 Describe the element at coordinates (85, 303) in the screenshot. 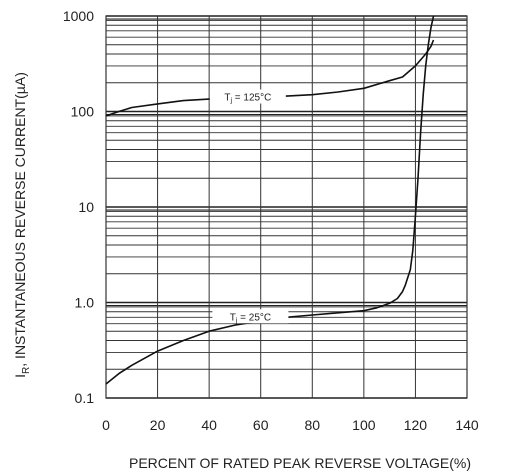

I see `y-tick-label: 1.0` at that location.